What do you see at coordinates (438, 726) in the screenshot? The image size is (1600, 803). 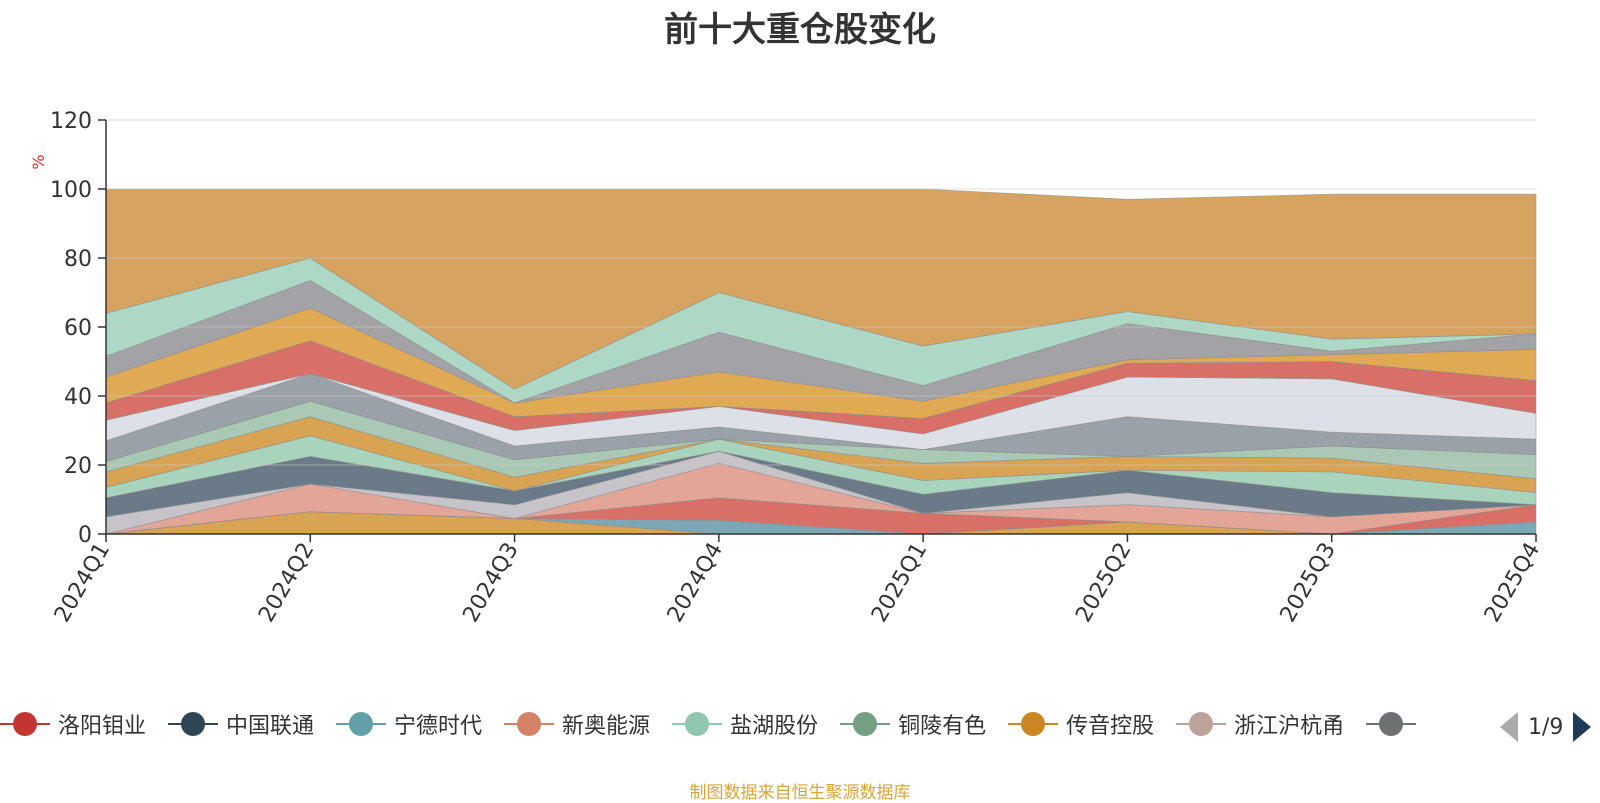 I see `legend-label: 宁德时代` at bounding box center [438, 726].